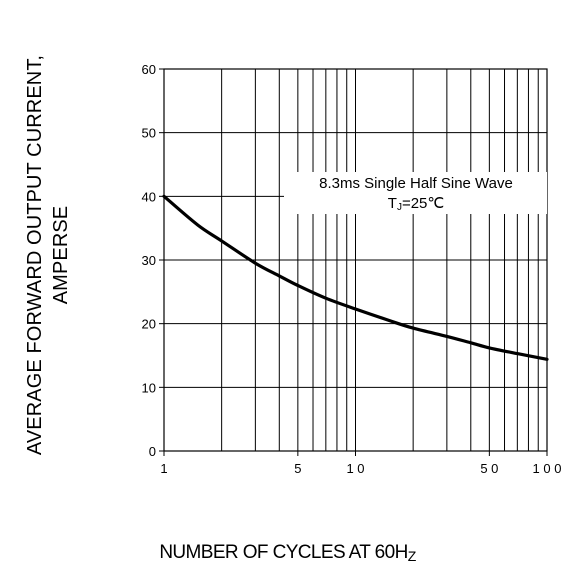 This screenshot has height=577, width=575. I want to click on annotation-line-2: TJ=25℃, so click(416, 204).